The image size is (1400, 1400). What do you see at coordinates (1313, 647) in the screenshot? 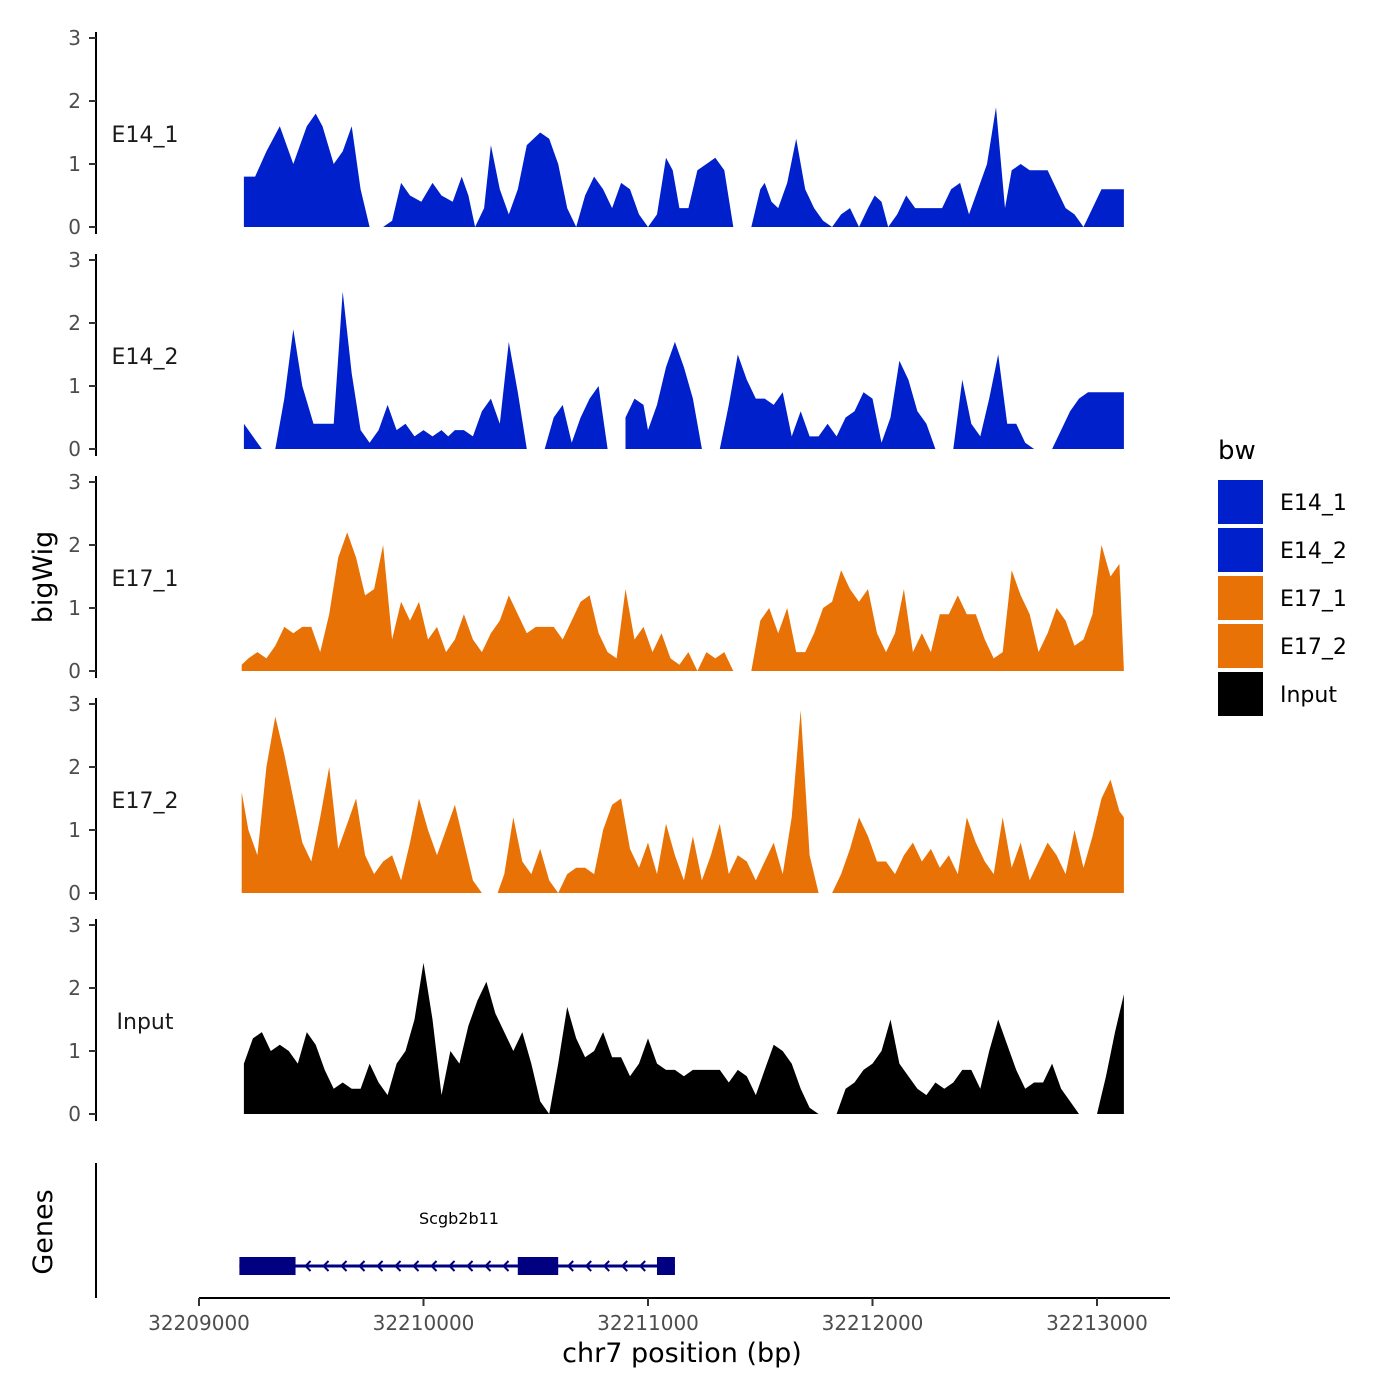
I see `legend-label: E17_2` at bounding box center [1313, 647].